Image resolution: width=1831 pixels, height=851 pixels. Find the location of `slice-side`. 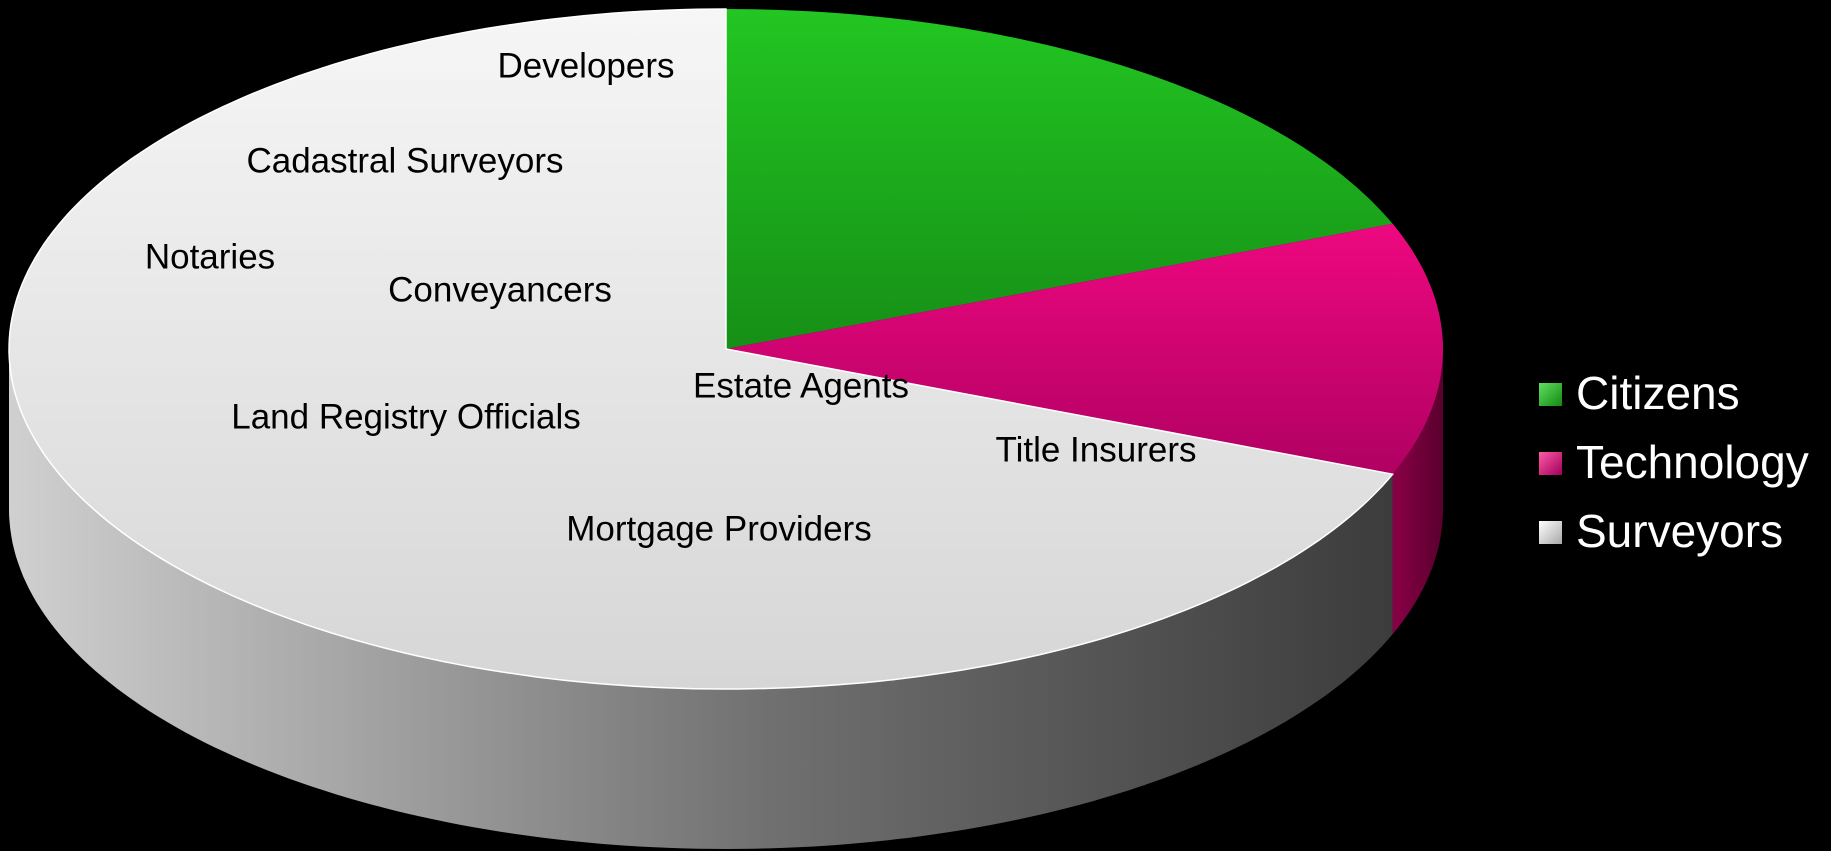

slice-side is located at coordinates (1417, 492).